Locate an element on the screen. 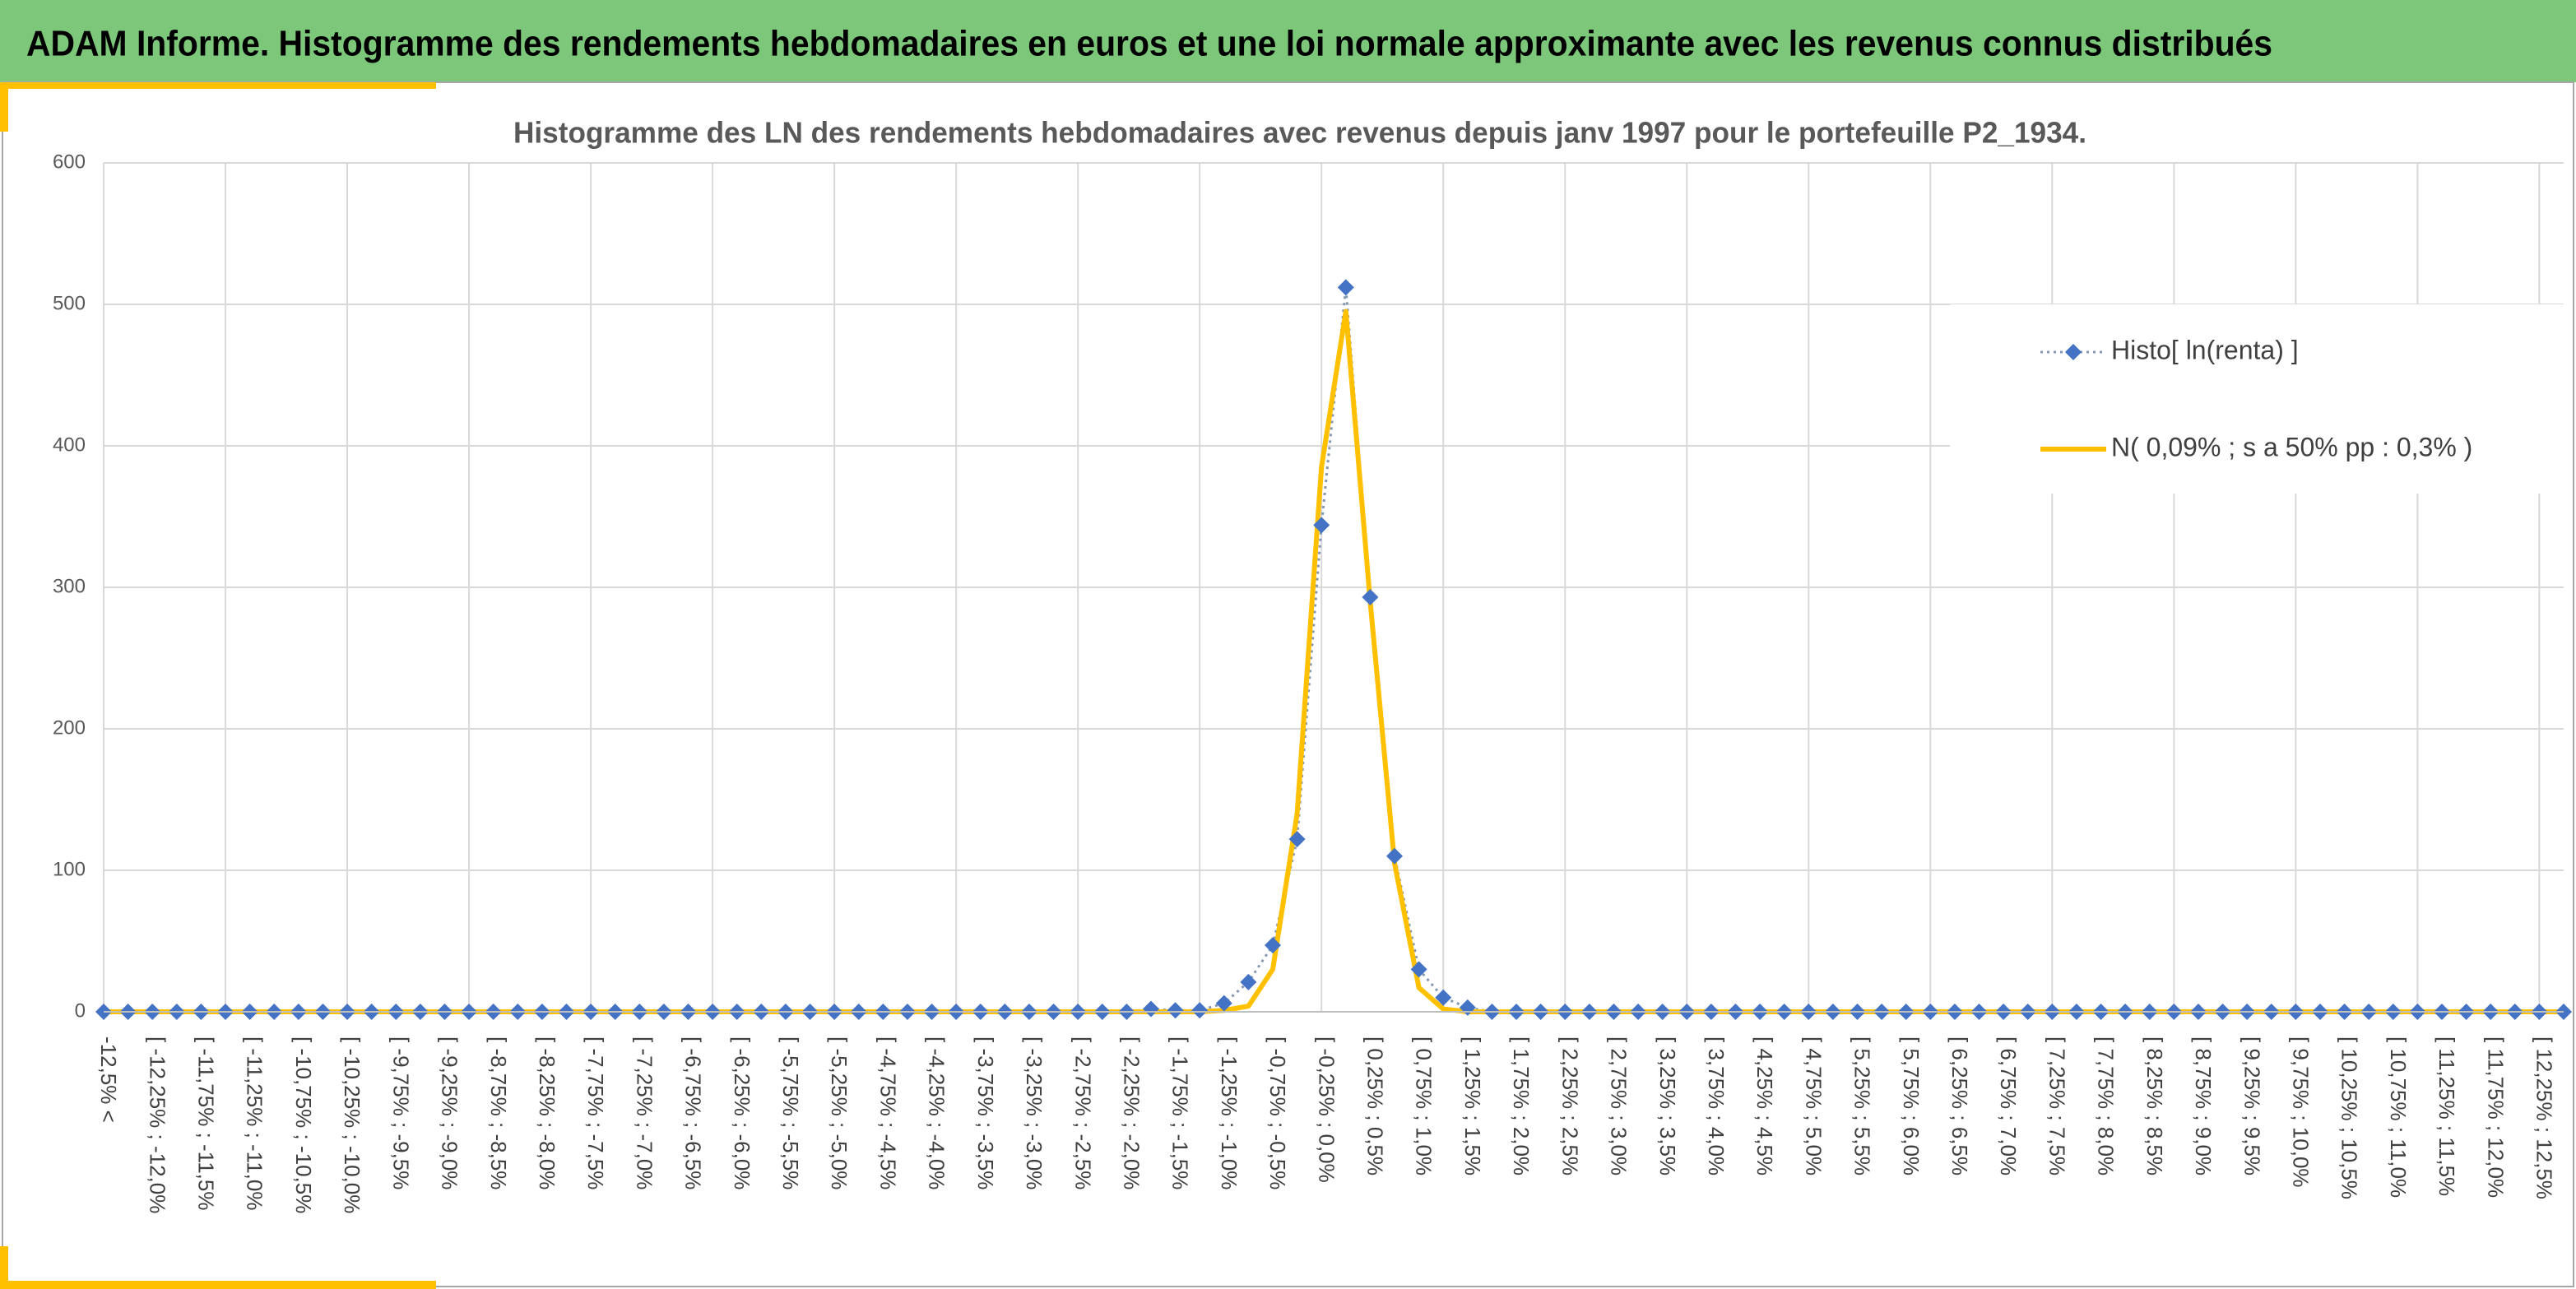 The height and width of the screenshot is (1289, 2576). legend-label: N( 0,09% ; s a 50% pp : 0,3% ) is located at coordinates (2291, 446).